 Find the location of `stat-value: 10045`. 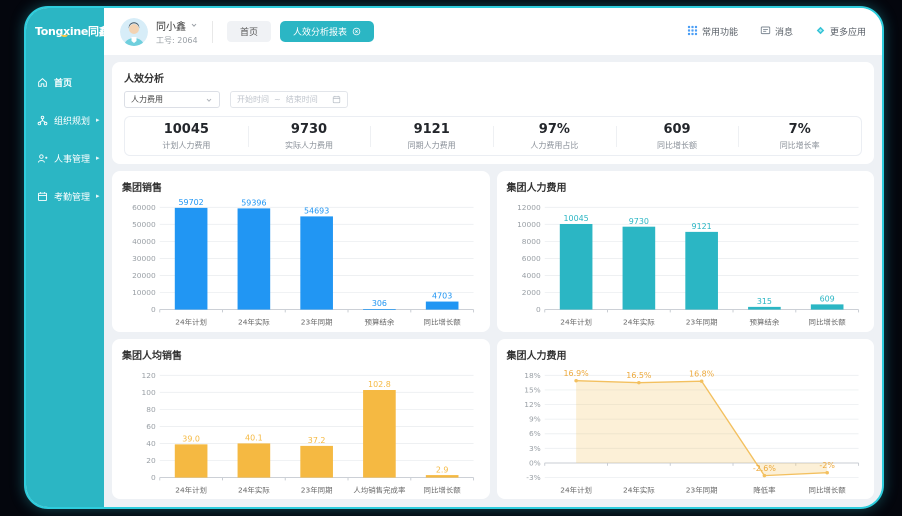

stat-value: 10045 is located at coordinates (186, 129).